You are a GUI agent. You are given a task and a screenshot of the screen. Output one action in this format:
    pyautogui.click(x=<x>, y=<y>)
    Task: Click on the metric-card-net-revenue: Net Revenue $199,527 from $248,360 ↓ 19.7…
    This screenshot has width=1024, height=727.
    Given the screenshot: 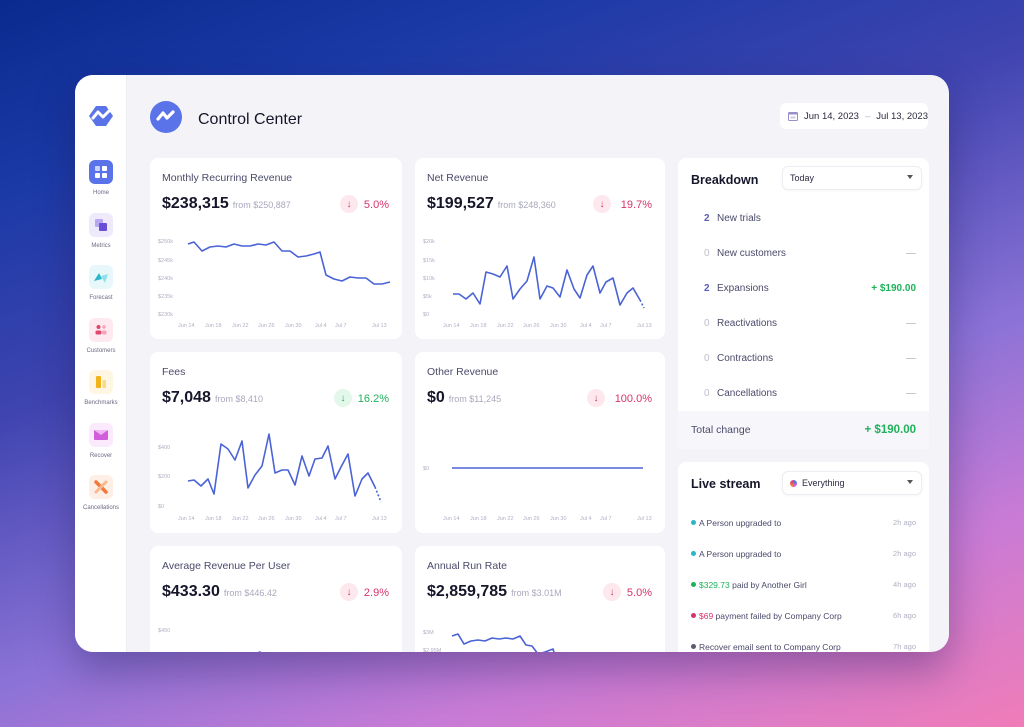 What is the action you would take?
    pyautogui.click(x=540, y=248)
    